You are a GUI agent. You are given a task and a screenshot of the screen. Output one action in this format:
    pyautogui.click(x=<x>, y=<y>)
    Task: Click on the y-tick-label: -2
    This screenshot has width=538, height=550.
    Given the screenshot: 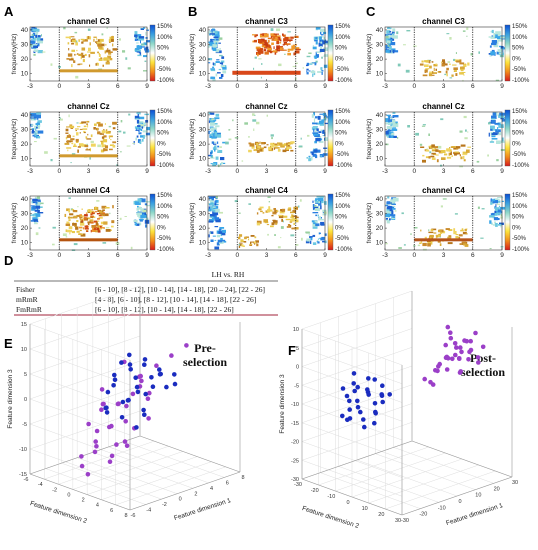 What is the action you would take?
    pyautogui.click(x=54, y=490)
    